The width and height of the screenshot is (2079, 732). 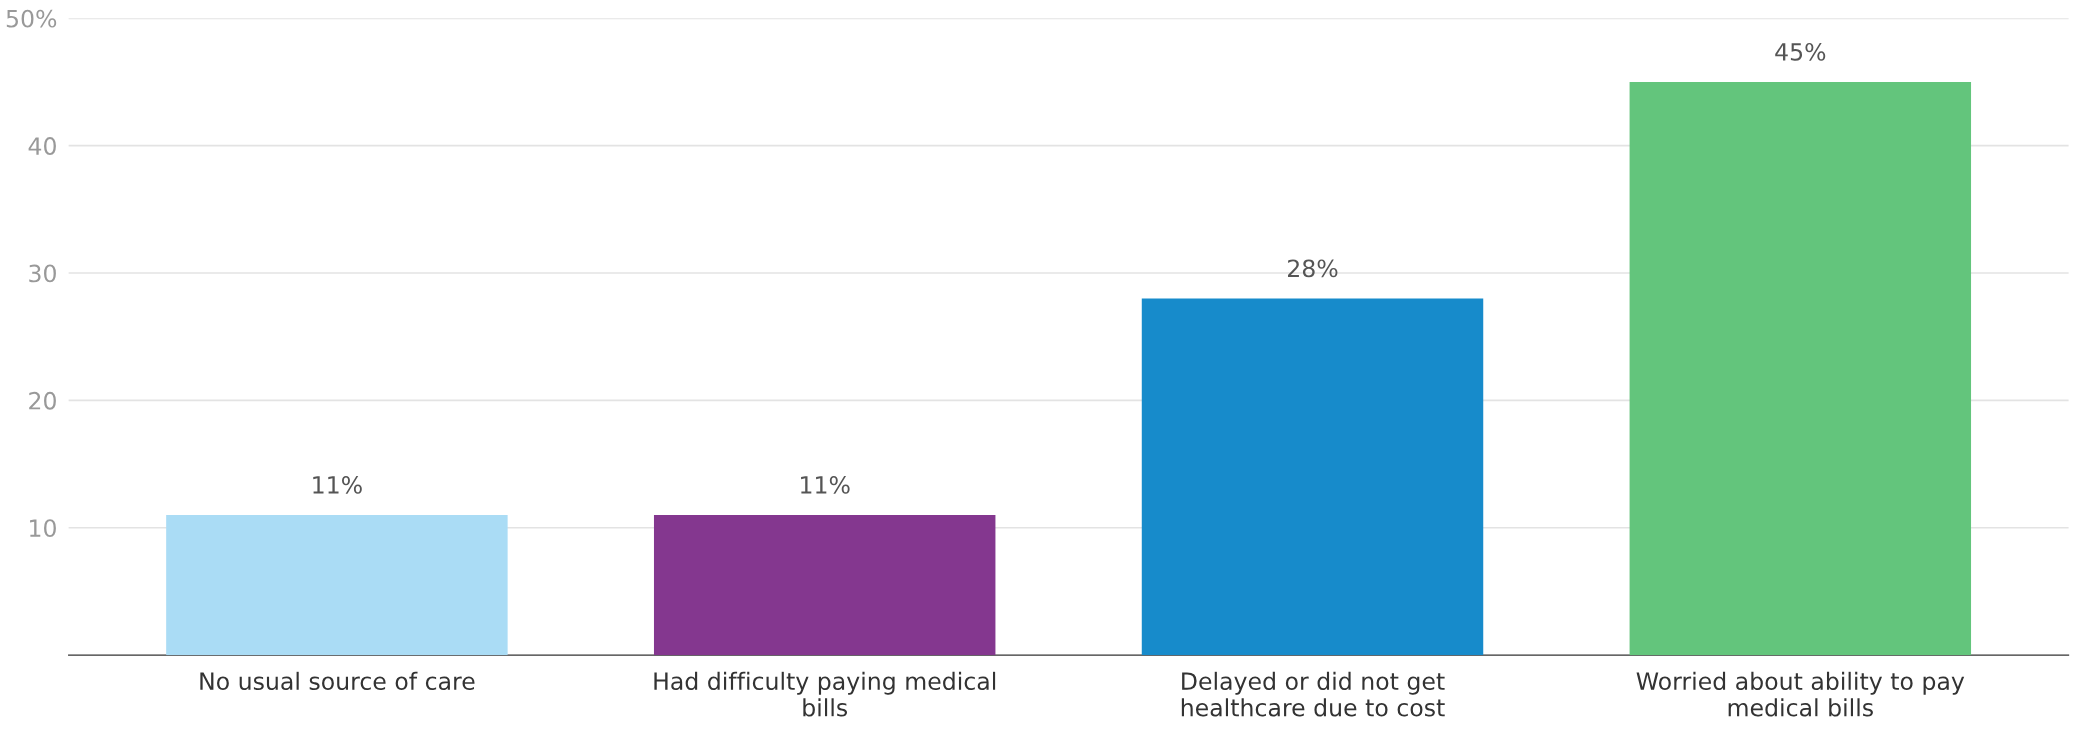 I want to click on y-tick-label: 30, so click(x=42, y=273).